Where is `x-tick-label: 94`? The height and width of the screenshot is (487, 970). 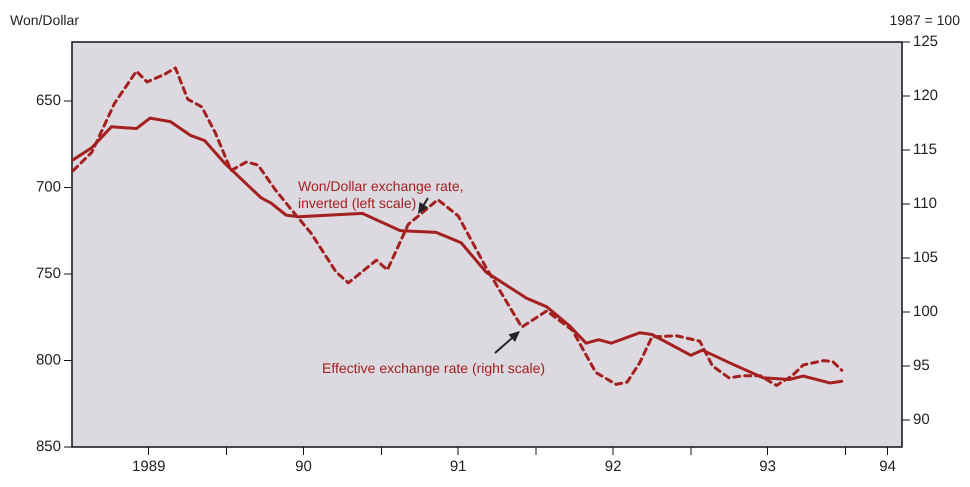 x-tick-label: 94 is located at coordinates (887, 467).